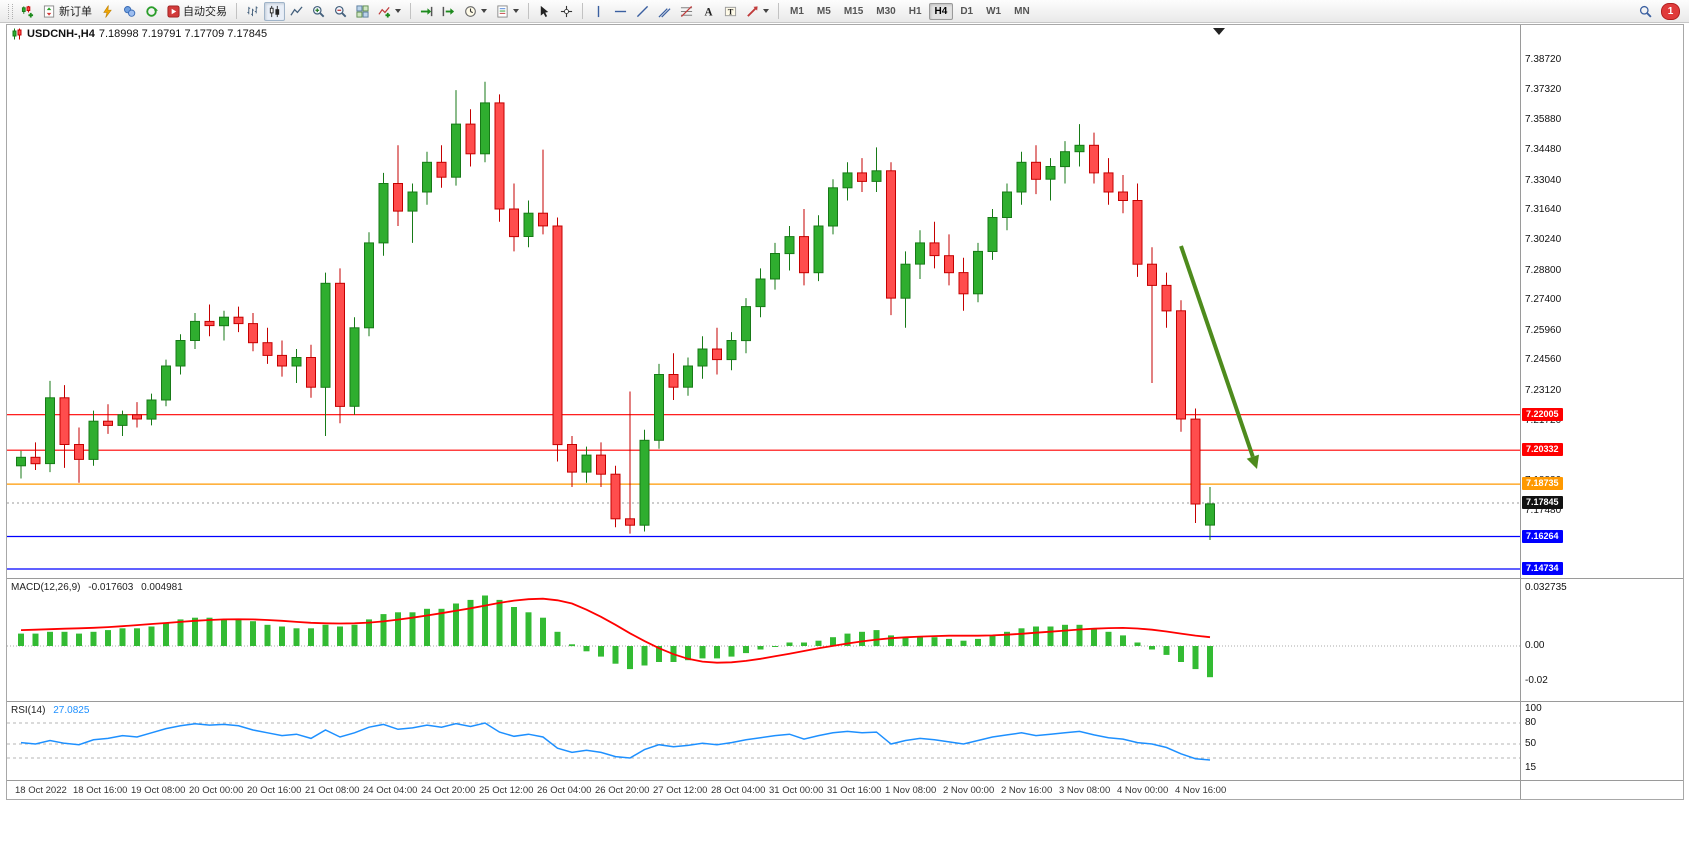  Describe the element at coordinates (752, 11) in the screenshot. I see `arrow-shape-icon` at that location.